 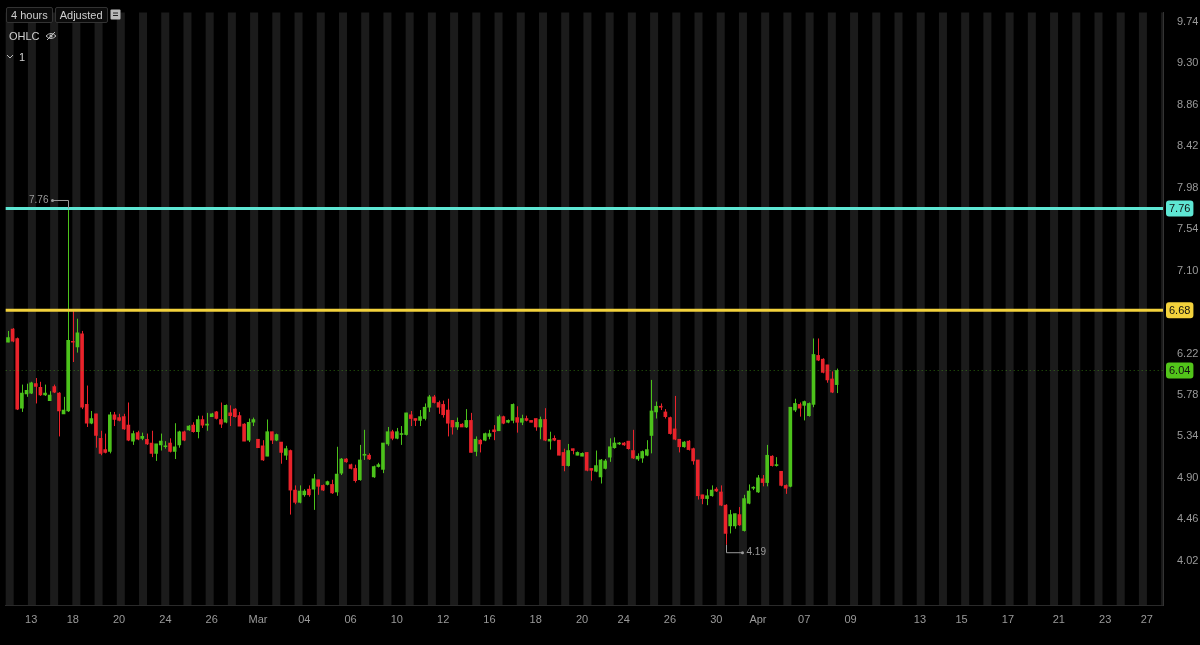 What do you see at coordinates (350, 618) in the screenshot?
I see `x-tick-label: 06` at bounding box center [350, 618].